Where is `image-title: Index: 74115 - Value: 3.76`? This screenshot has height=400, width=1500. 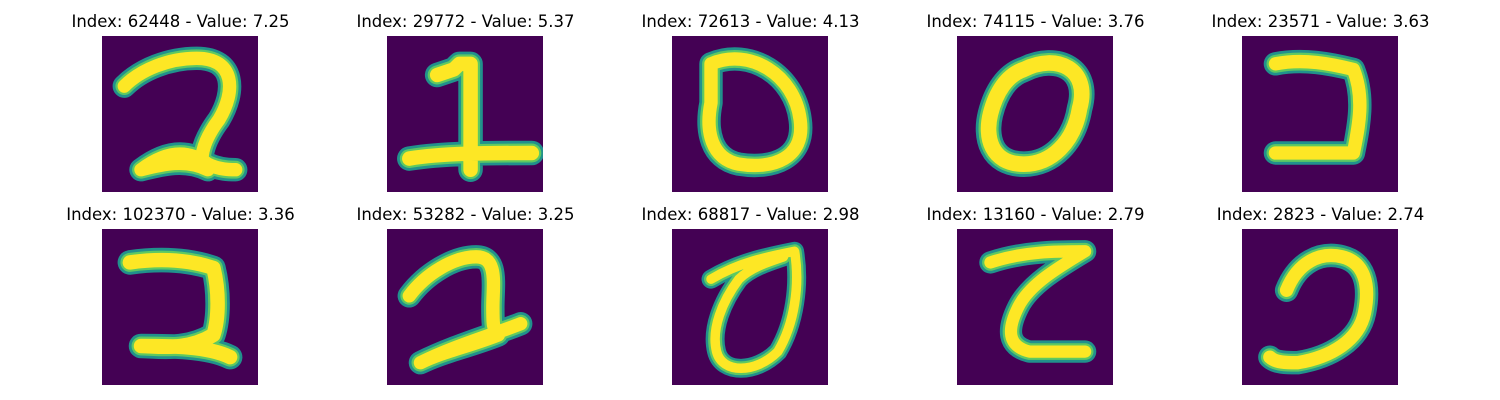
image-title: Index: 74115 - Value: 3.76 is located at coordinates (1035, 21).